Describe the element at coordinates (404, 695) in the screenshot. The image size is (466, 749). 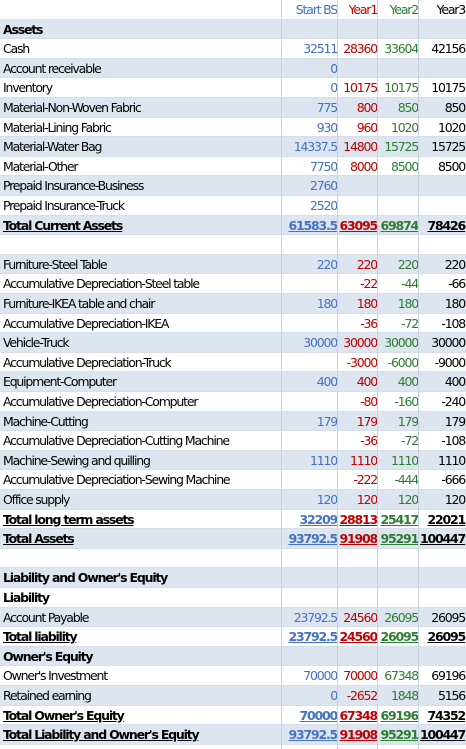
I see `value-cell-c3: 1848` at that location.